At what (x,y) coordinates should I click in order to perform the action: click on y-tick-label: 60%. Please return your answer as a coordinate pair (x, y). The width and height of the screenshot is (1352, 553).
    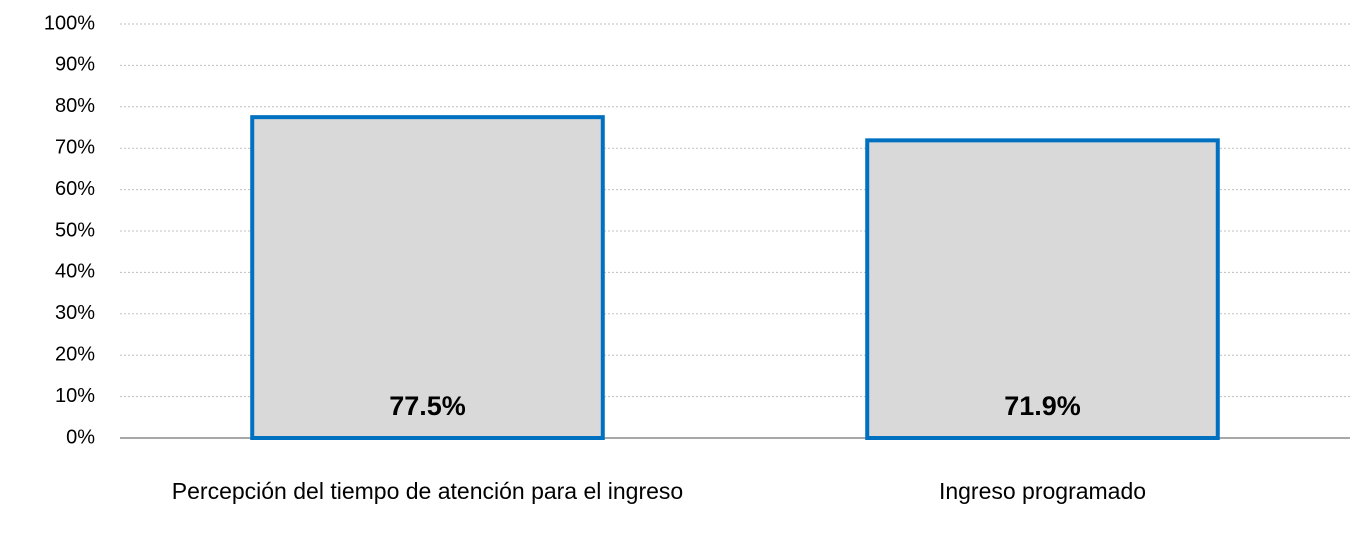
    Looking at the image, I should click on (75, 189).